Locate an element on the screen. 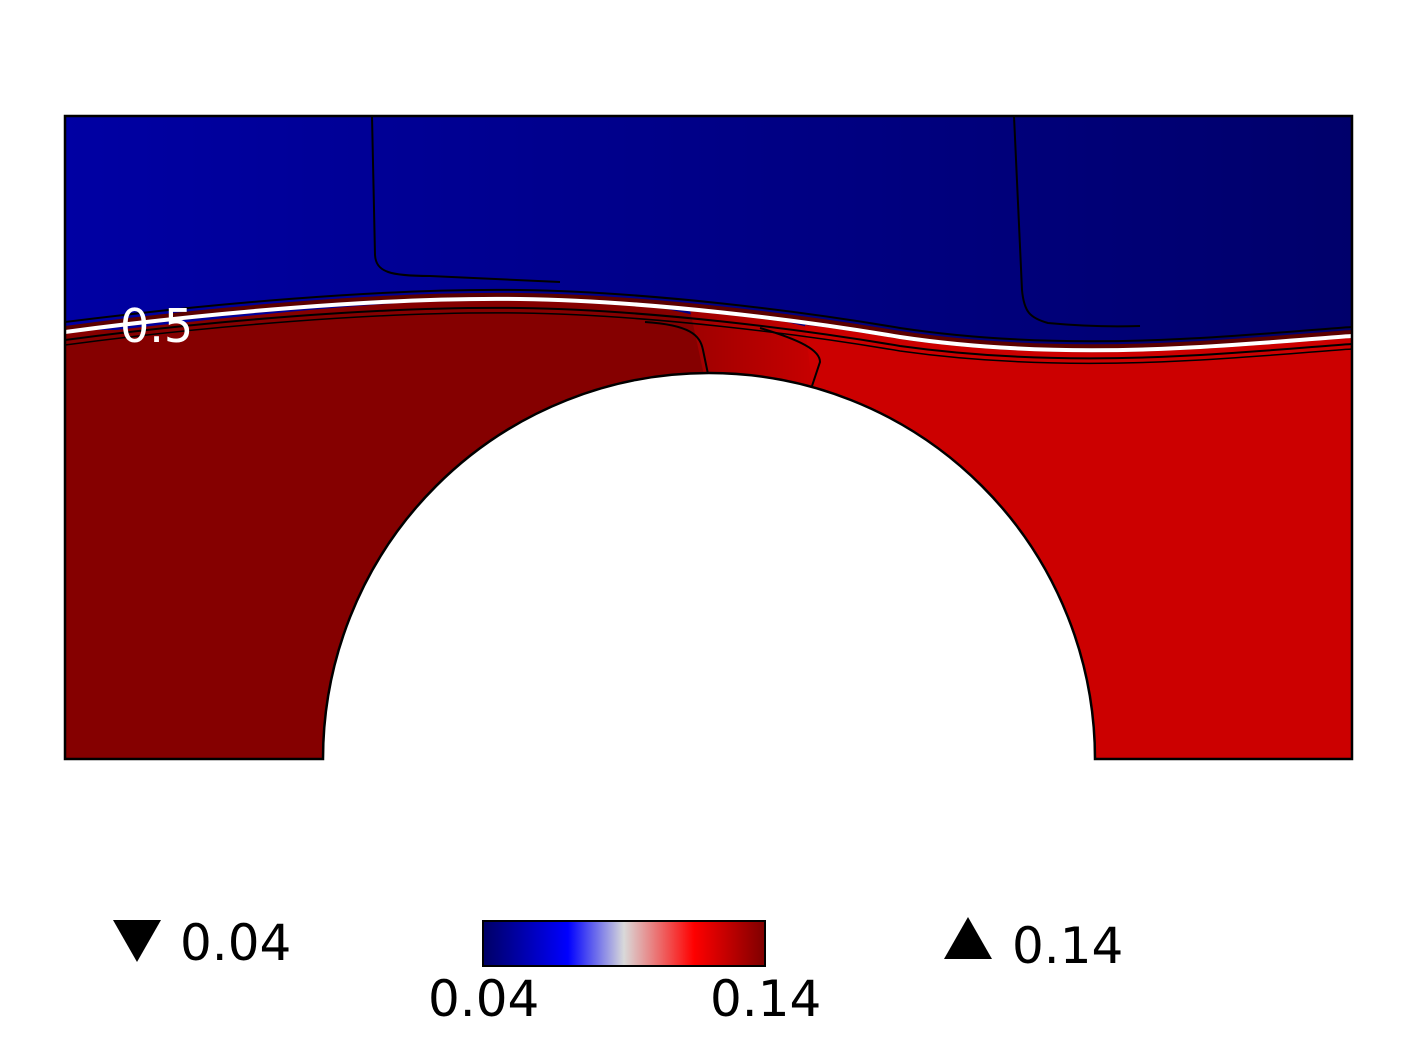 This screenshot has width=1417, height=1063. min-value-marker-icon is located at coordinates (137, 941).